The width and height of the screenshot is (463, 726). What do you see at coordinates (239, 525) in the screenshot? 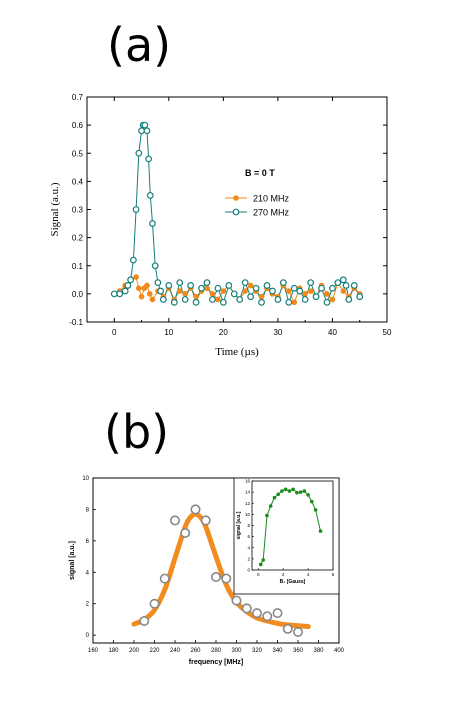
I see `inset-y-axis-label: signal [a.u.]` at bounding box center [239, 525].